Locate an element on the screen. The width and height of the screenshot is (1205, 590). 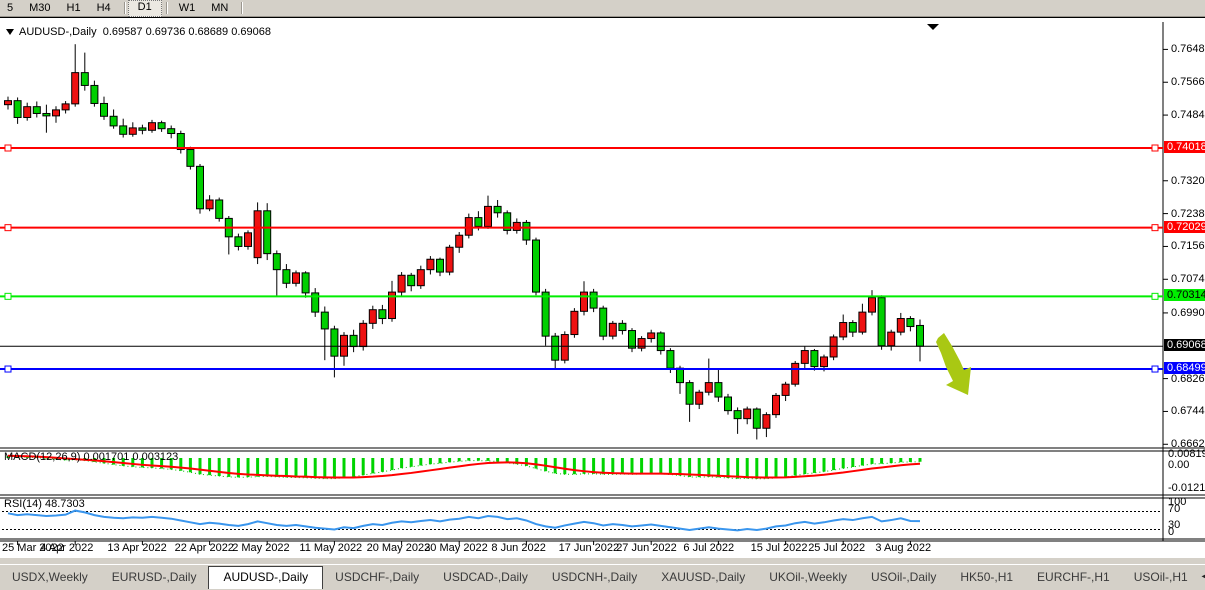
timeframe-button-h4: H4 is located at coordinates (103, 7).